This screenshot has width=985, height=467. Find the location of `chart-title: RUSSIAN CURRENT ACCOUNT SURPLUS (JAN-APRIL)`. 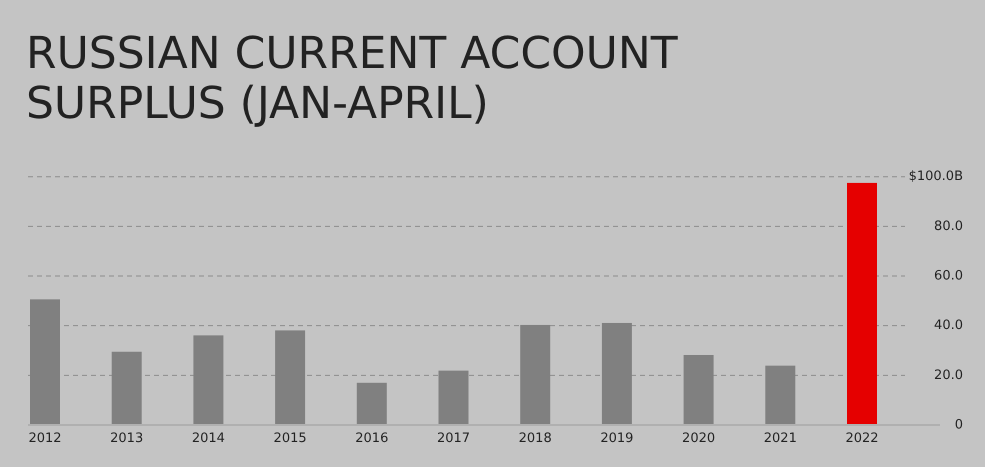

chart-title: RUSSIAN CURRENT ACCOUNT SURPLUS (JAN-APRIL) is located at coordinates (352, 78).